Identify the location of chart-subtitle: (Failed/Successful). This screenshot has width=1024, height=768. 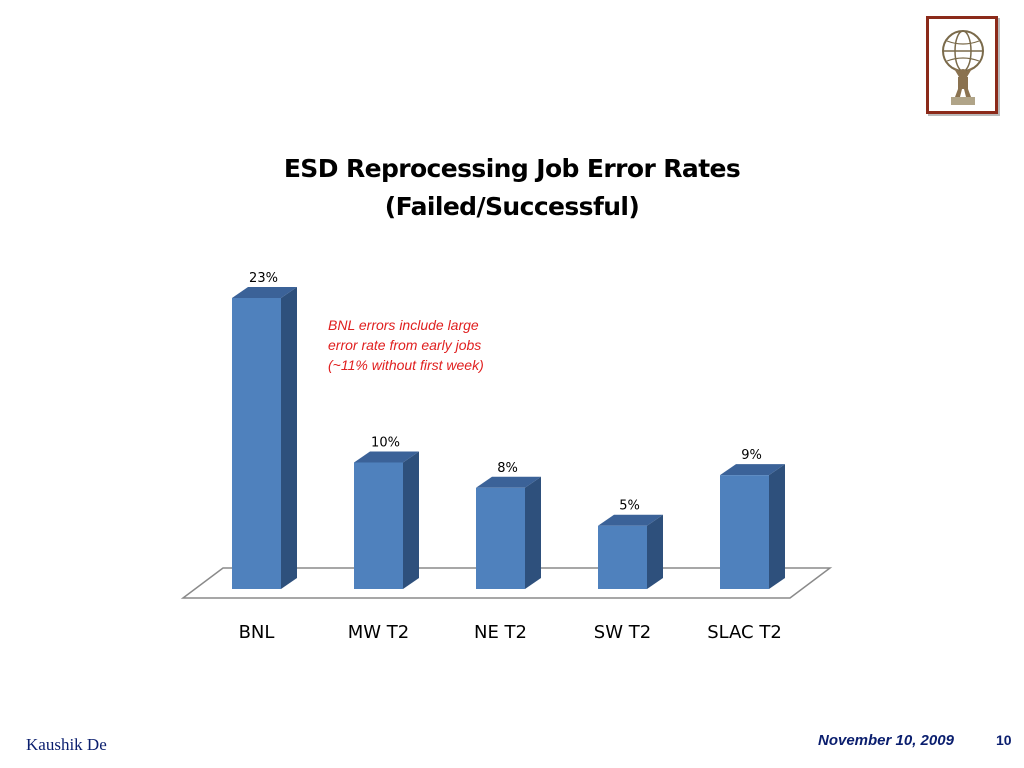
(512, 206).